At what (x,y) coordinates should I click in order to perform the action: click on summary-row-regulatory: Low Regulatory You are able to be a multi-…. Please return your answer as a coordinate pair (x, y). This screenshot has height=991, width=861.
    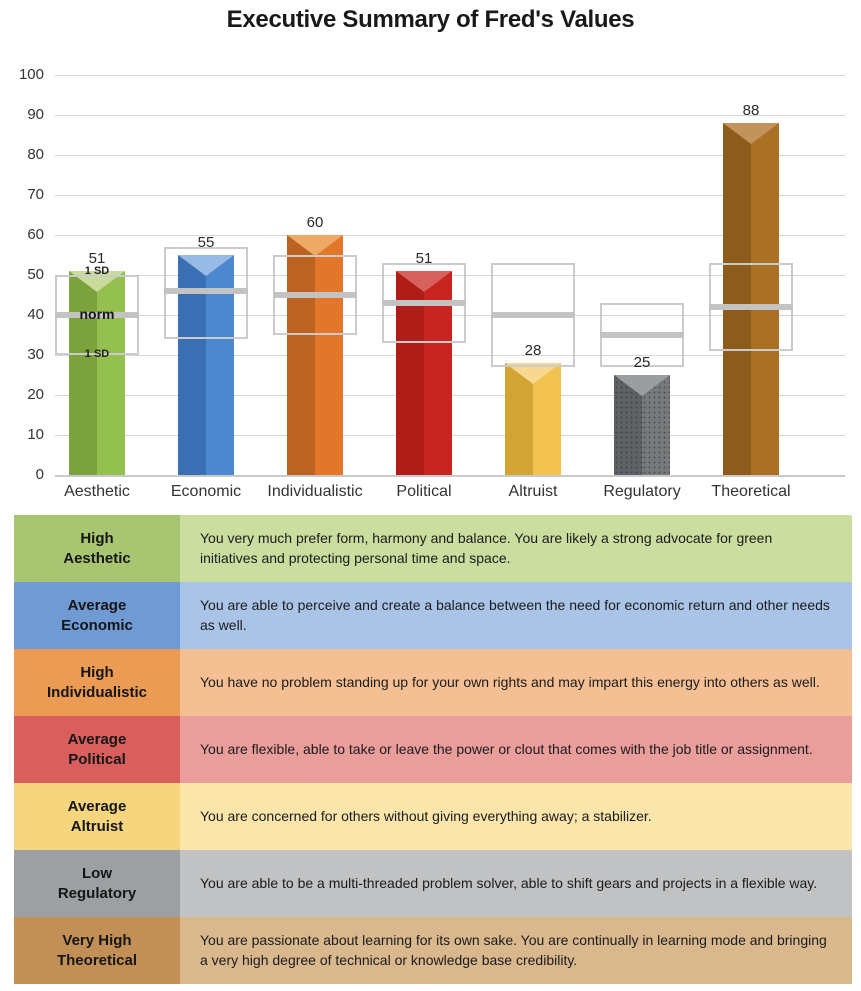
    Looking at the image, I should click on (433, 883).